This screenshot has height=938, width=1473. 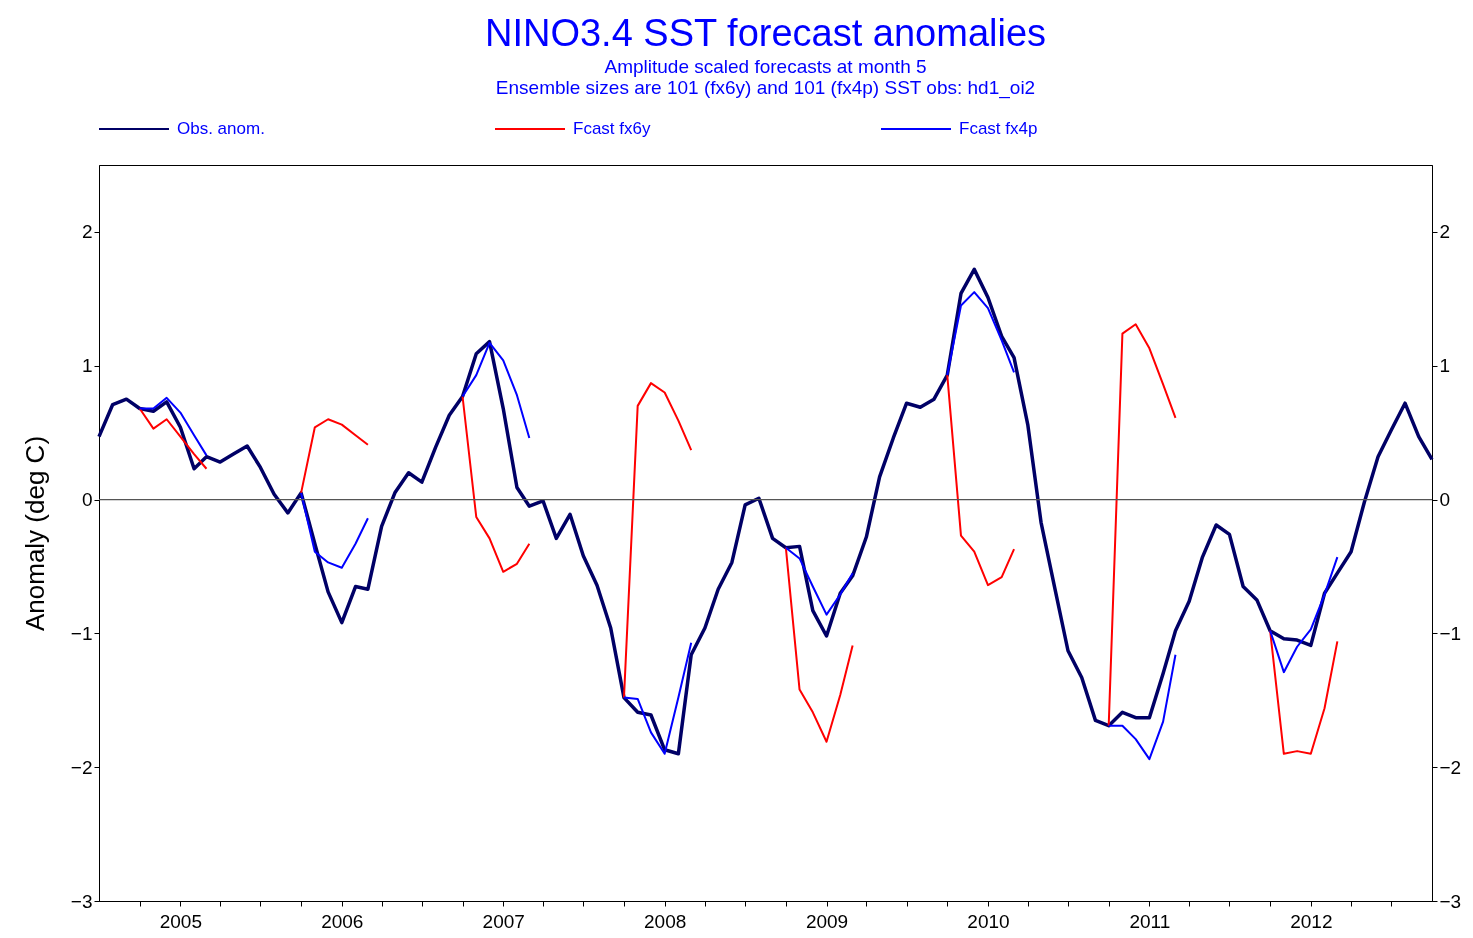 I want to click on legend-label: Fcast fx6y, so click(x=612, y=128).